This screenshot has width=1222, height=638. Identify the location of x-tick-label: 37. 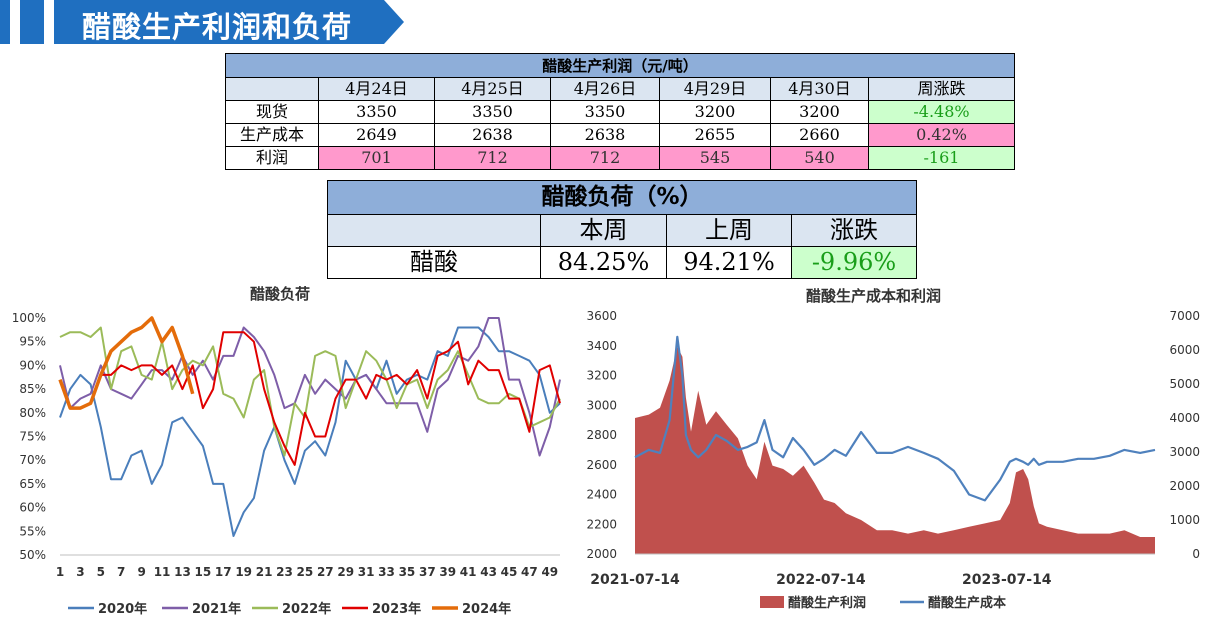
(427, 572).